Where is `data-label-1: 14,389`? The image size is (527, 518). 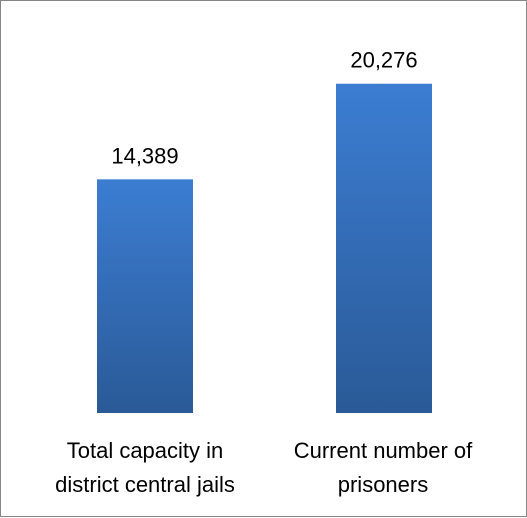
data-label-1: 14,389 is located at coordinates (144, 155).